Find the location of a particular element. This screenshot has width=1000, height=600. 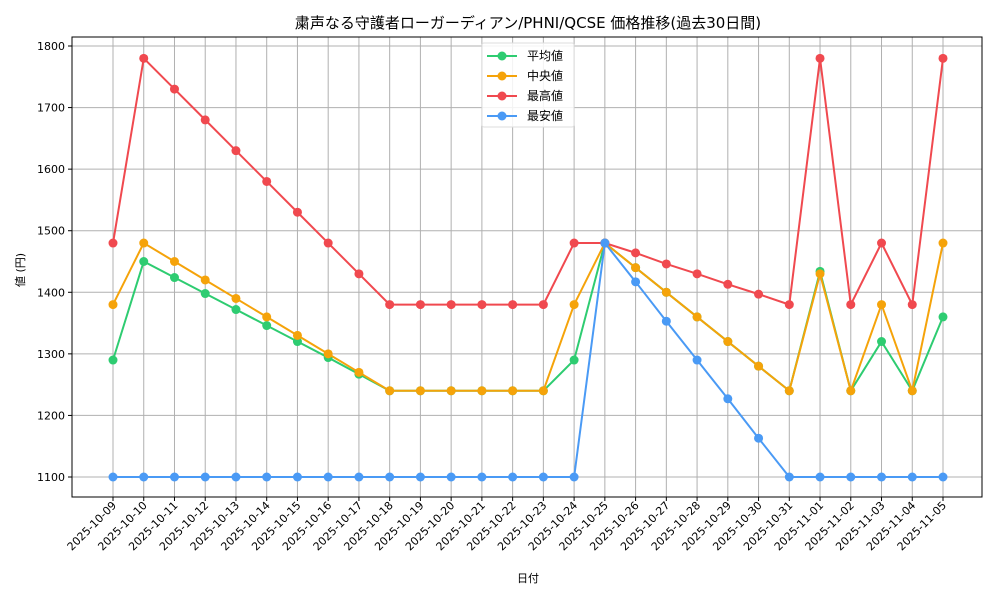

y-axis-label: 値 (円) is located at coordinates (20, 270).